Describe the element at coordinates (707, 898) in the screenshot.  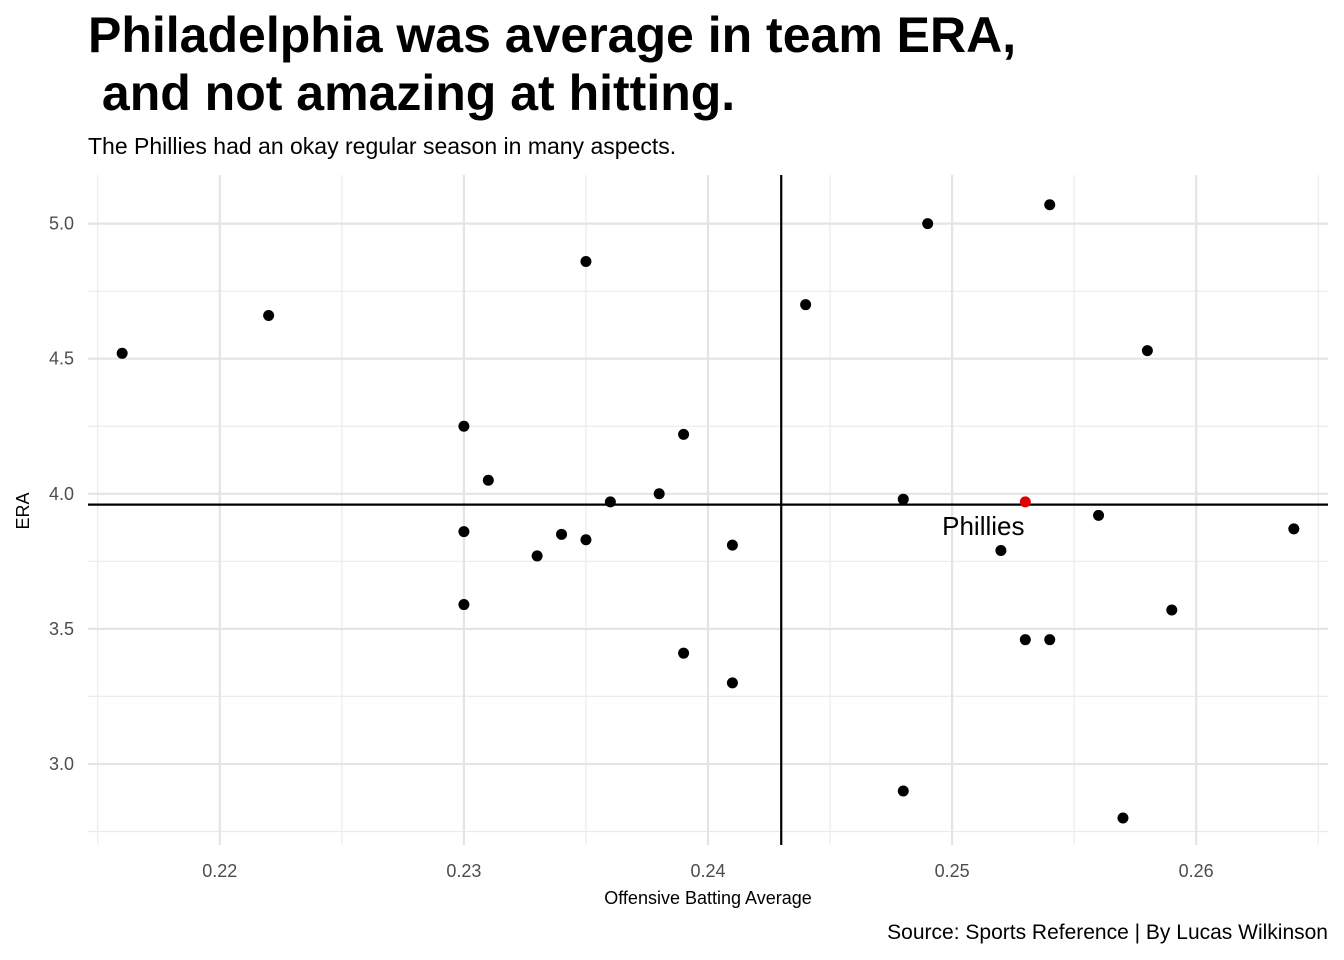
I see `x-axis-title: Offensive Batting Average` at that location.